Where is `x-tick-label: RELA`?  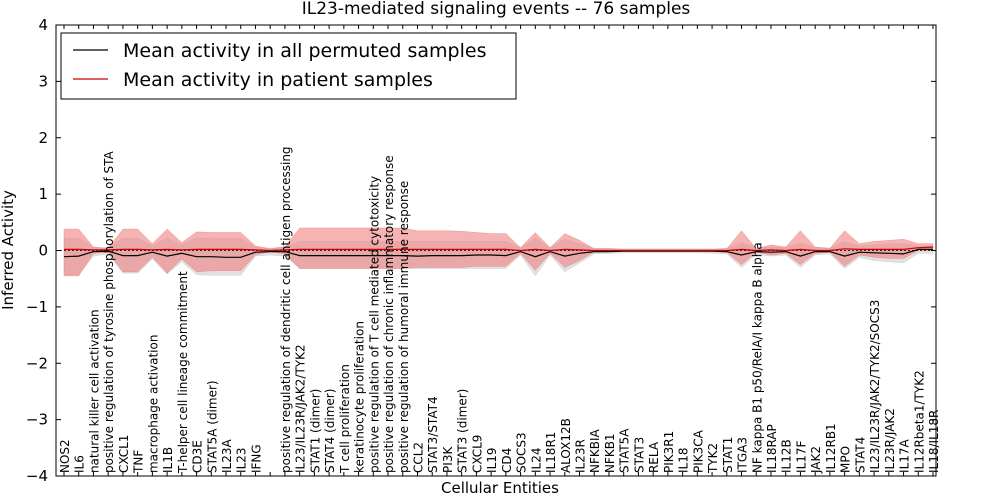
x-tick-label: RELA is located at coordinates (654, 457).